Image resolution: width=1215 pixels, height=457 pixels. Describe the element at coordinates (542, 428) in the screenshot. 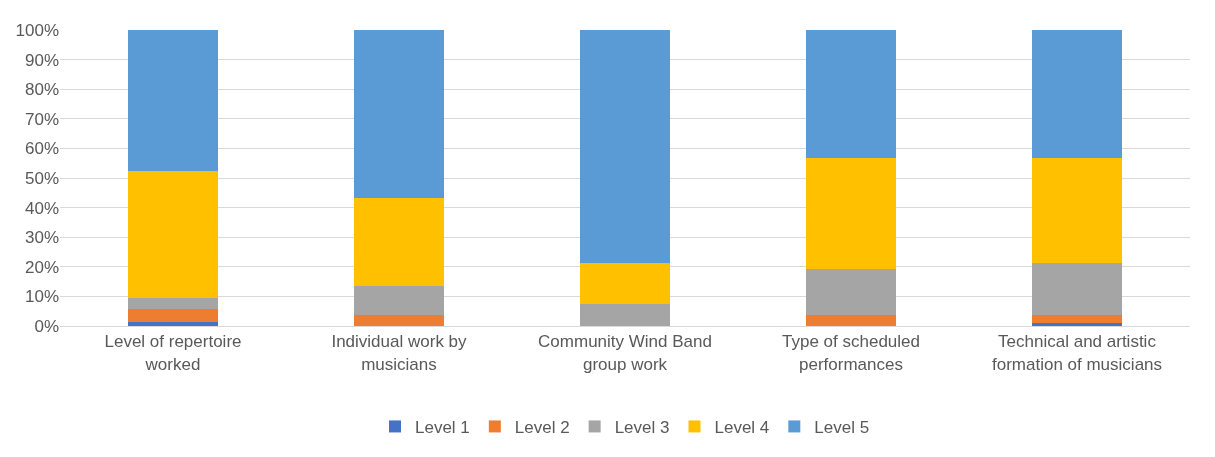

I see `legend-label: Level 2` at that location.